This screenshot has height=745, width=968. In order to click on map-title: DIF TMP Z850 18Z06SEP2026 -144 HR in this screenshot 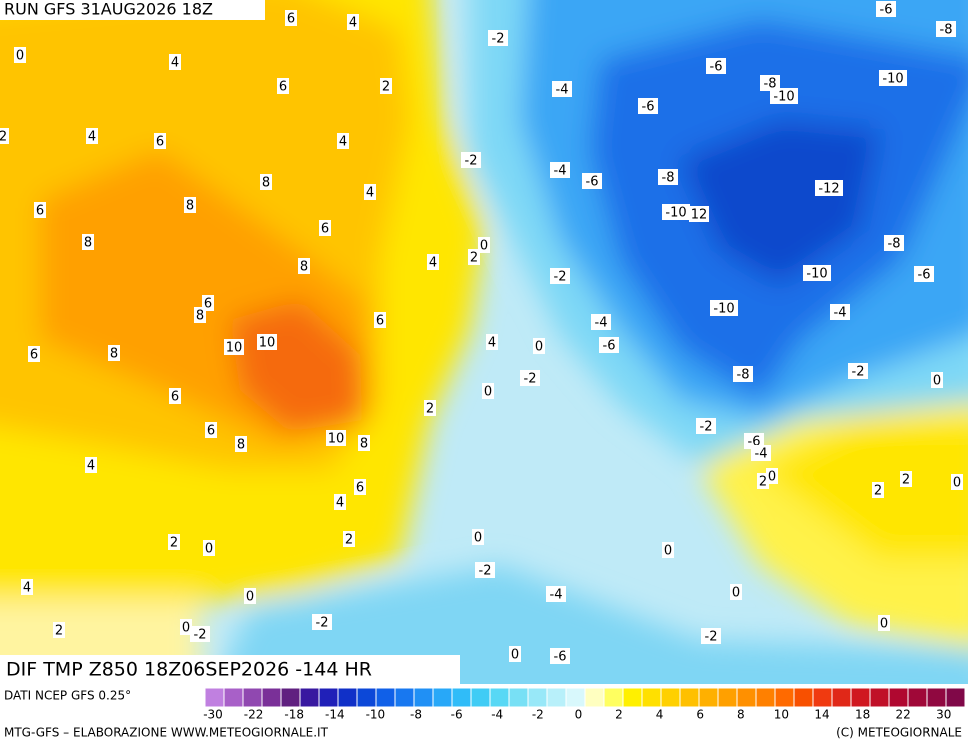, I will do `click(189, 670)`.